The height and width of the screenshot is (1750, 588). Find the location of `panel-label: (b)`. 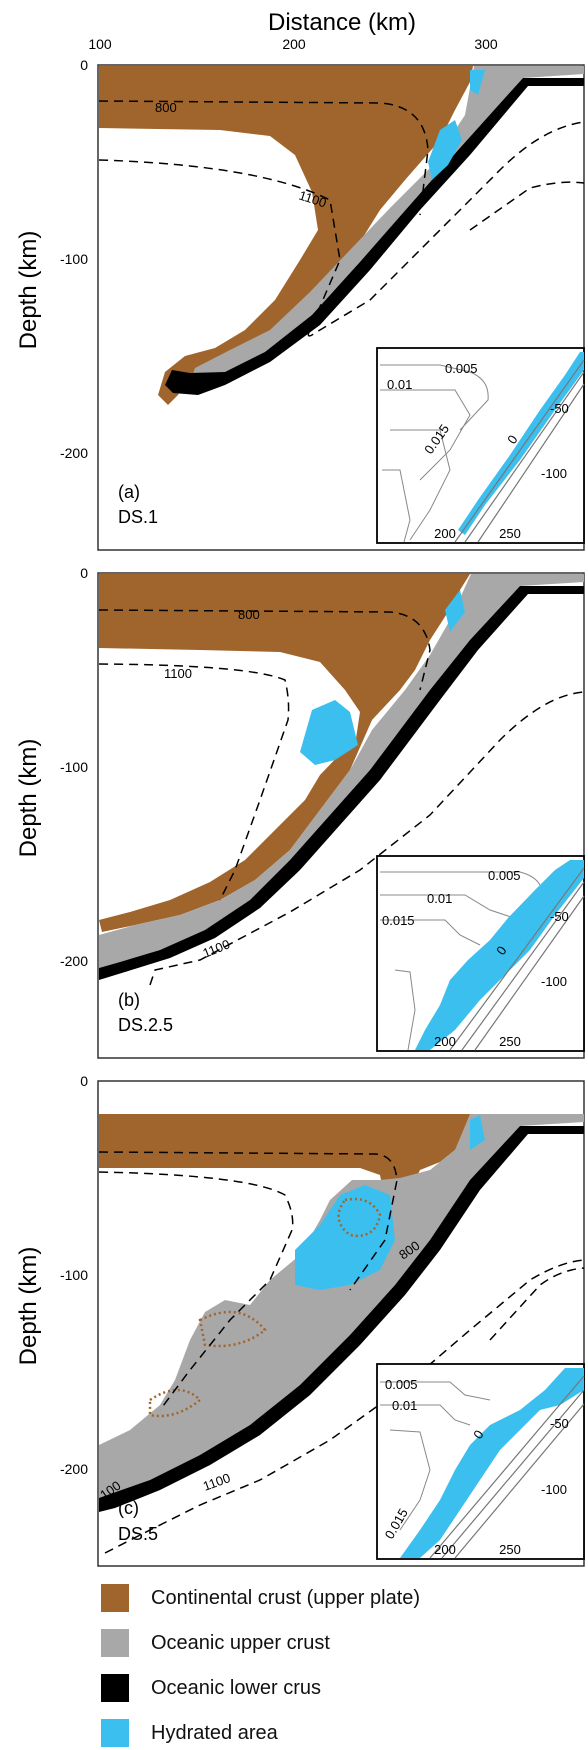

panel-label: (b) is located at coordinates (129, 1000).